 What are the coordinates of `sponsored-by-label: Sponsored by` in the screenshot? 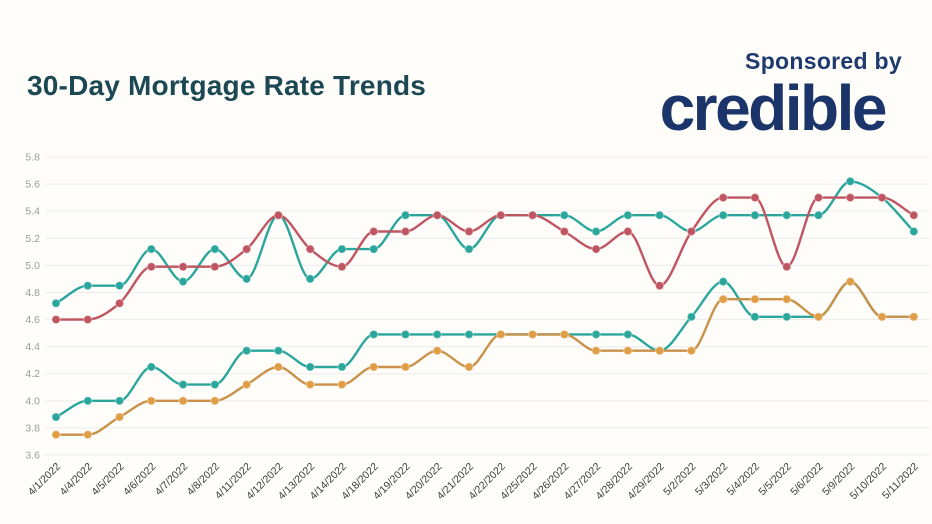 It's located at (823, 61).